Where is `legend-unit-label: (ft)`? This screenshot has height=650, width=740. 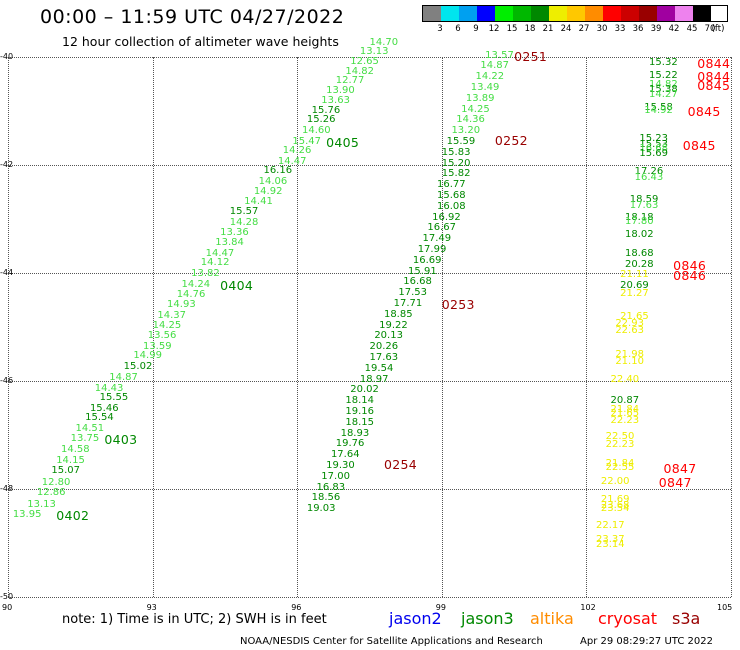
legend-unit-label: (ft) is located at coordinates (718, 29).